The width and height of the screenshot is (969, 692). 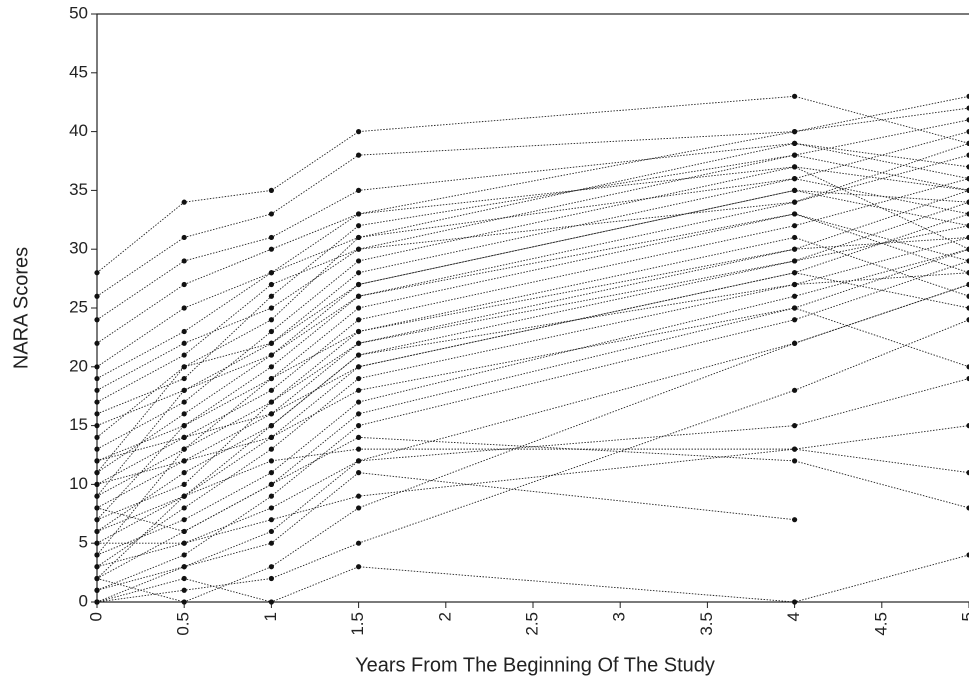 What do you see at coordinates (619, 616) in the screenshot?
I see `x-tick-label: 3` at bounding box center [619, 616].